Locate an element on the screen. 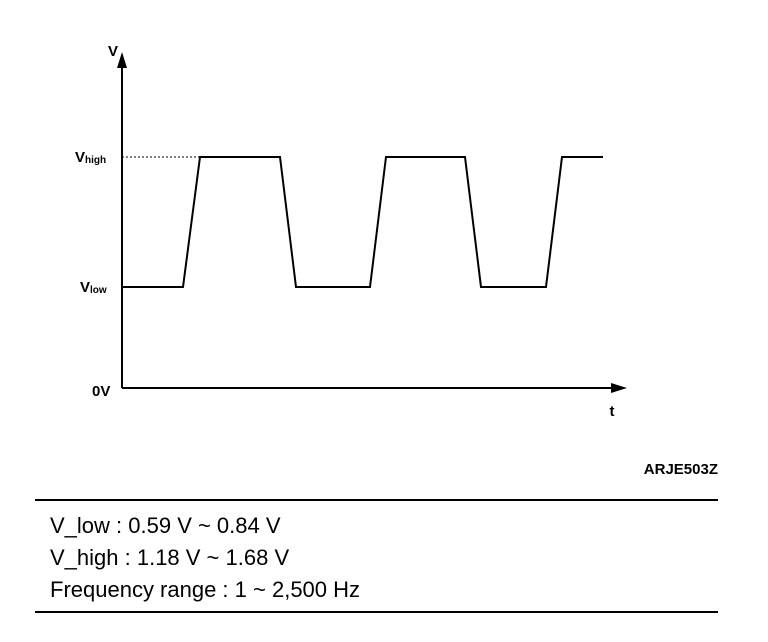  low-level-sub: low is located at coordinates (98, 290).